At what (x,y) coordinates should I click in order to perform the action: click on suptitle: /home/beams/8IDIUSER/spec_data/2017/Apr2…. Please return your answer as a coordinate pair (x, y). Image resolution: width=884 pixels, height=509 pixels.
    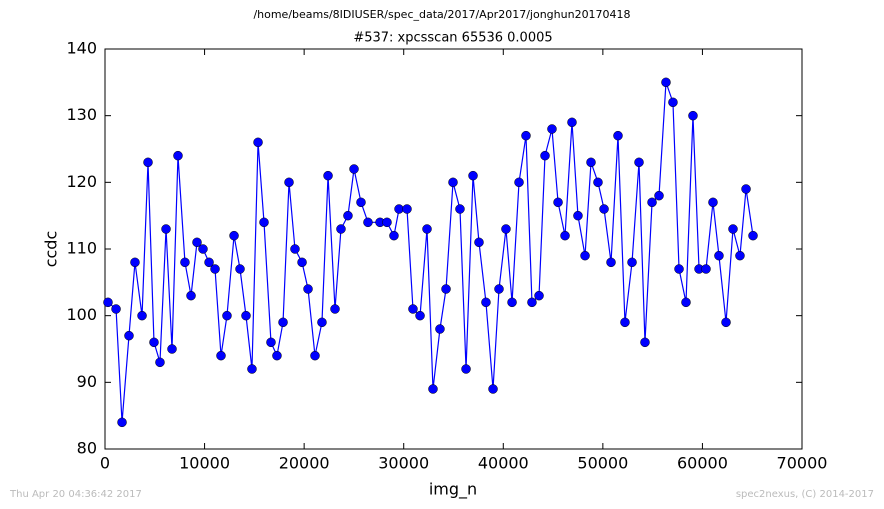
    Looking at the image, I should click on (441, 14).